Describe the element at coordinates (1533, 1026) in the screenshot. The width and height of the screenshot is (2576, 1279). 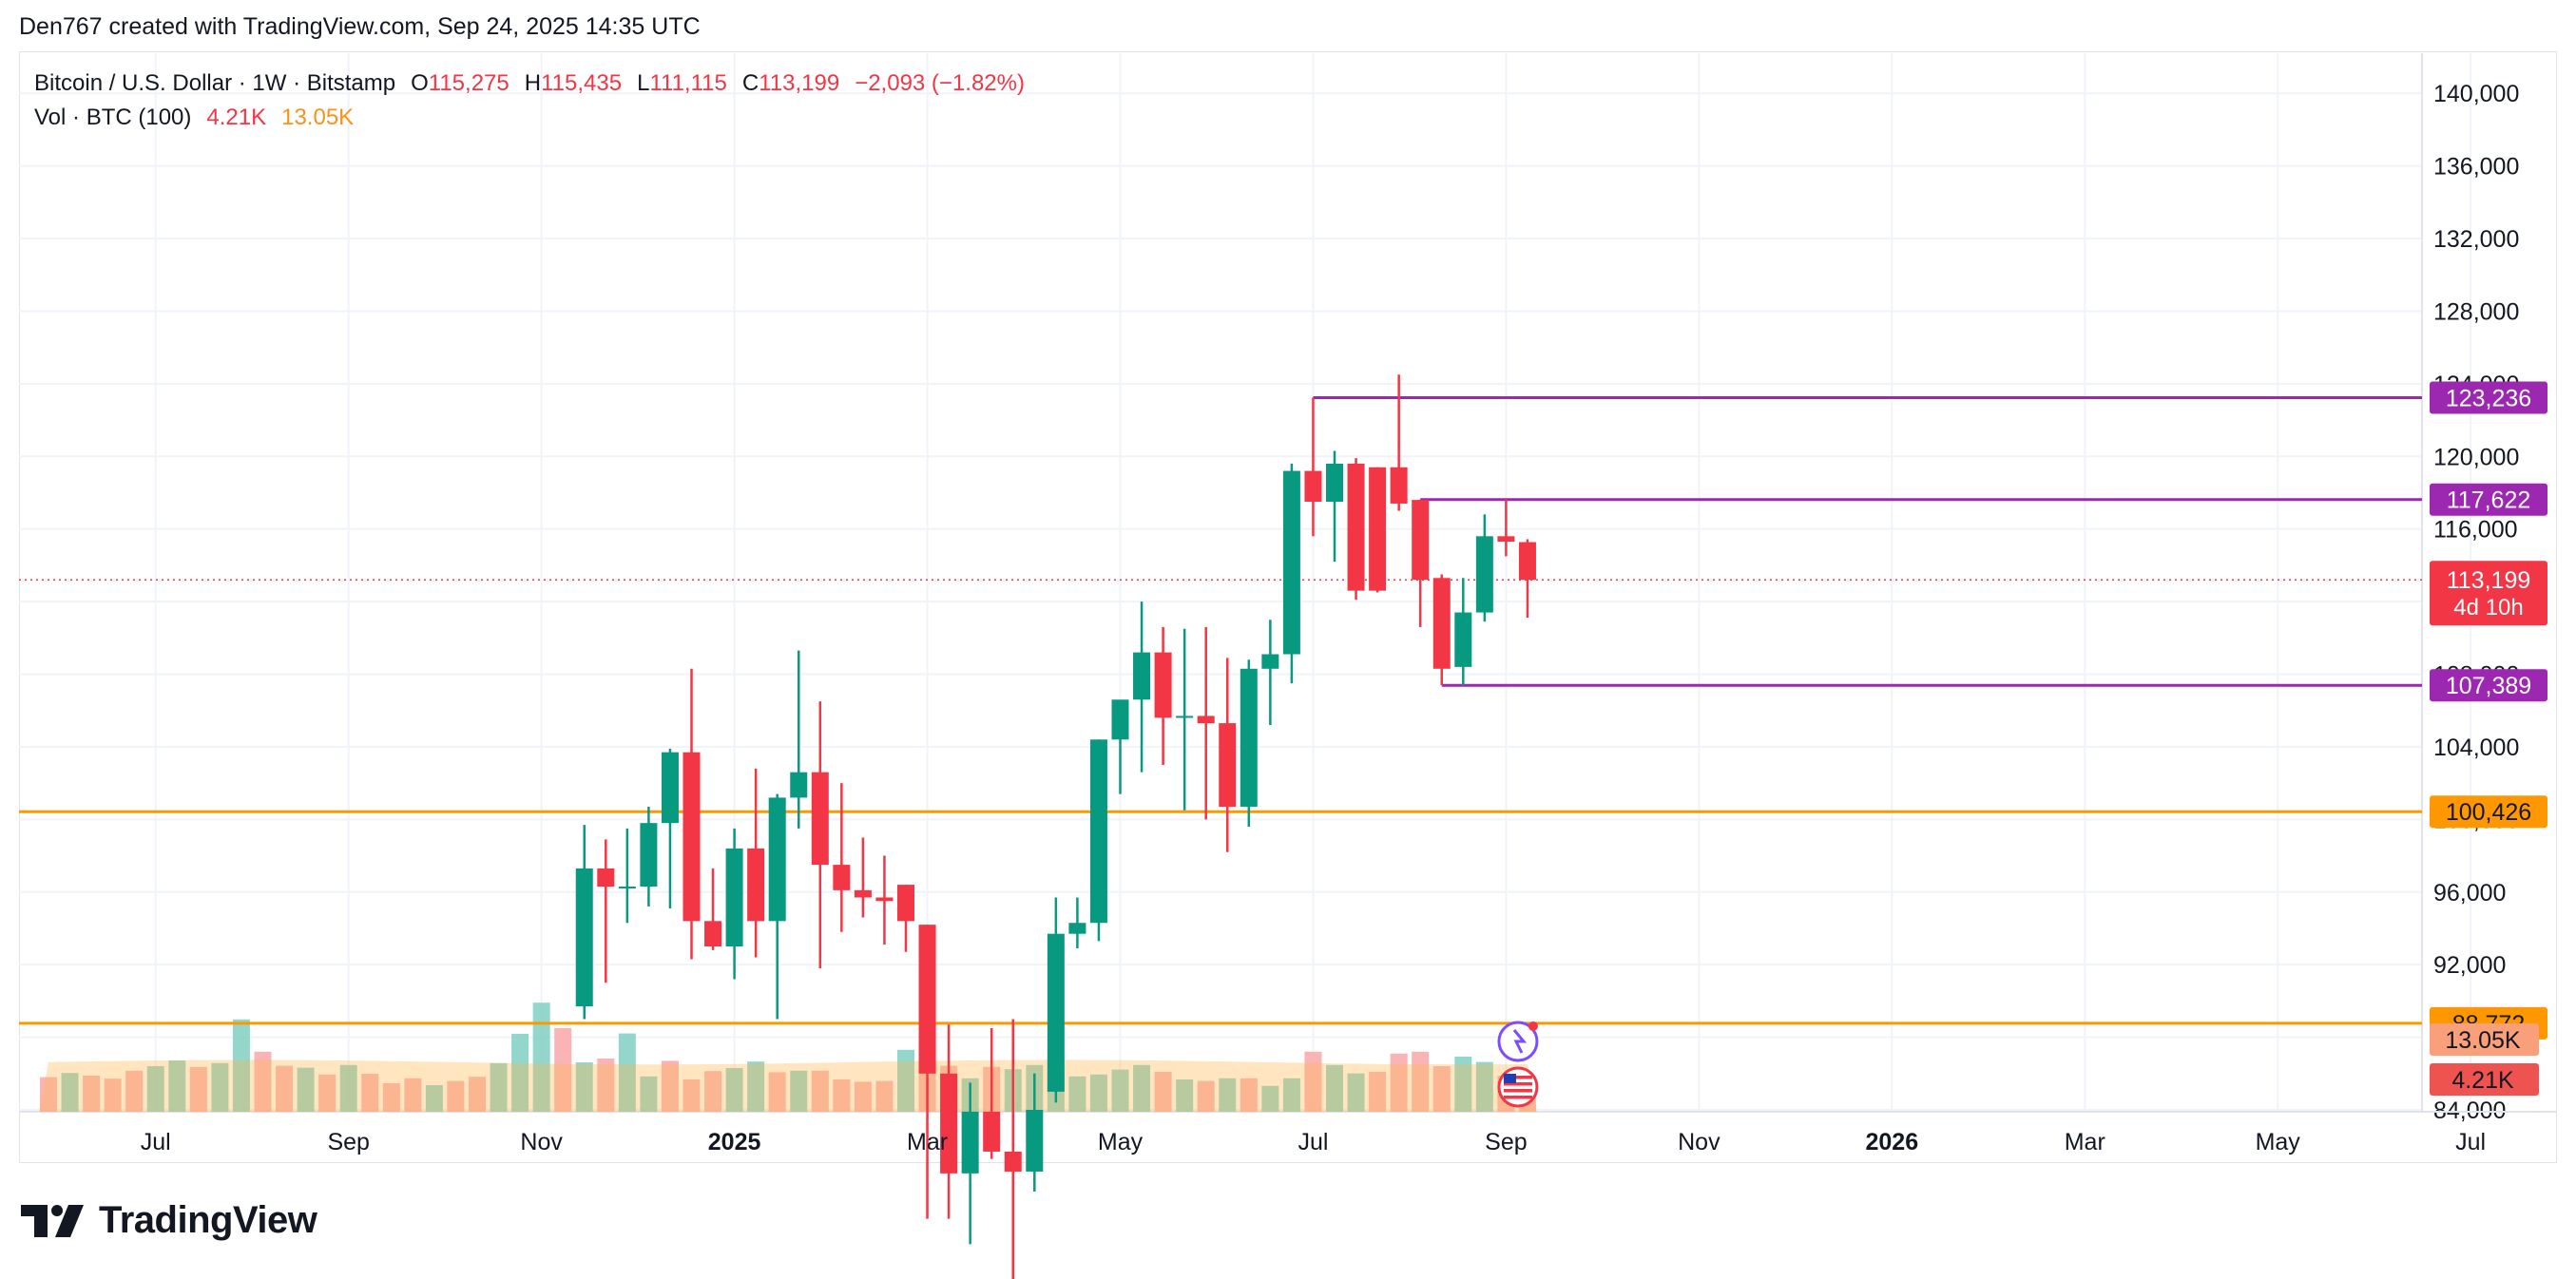
I see `spark-icon-dot` at that location.